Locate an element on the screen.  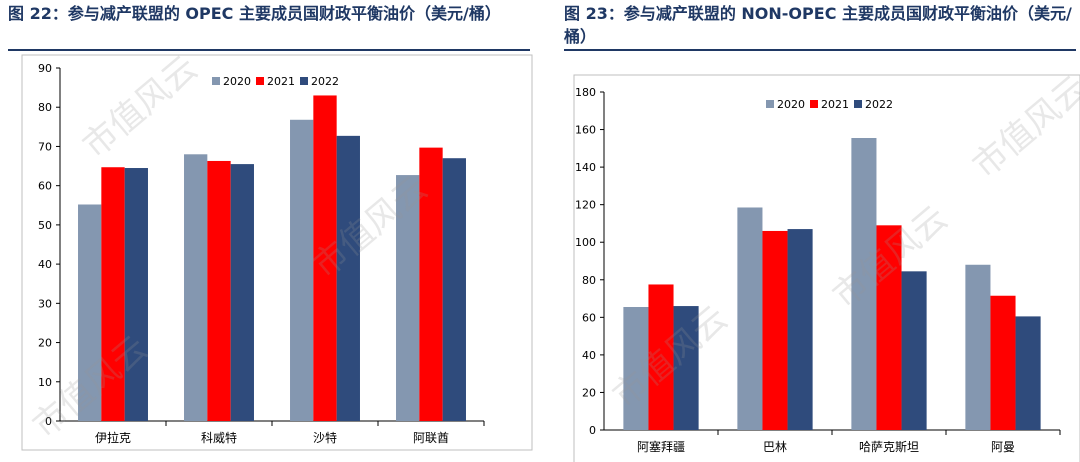
x-tick-label: 阿塞拜疆 is located at coordinates (661, 446).